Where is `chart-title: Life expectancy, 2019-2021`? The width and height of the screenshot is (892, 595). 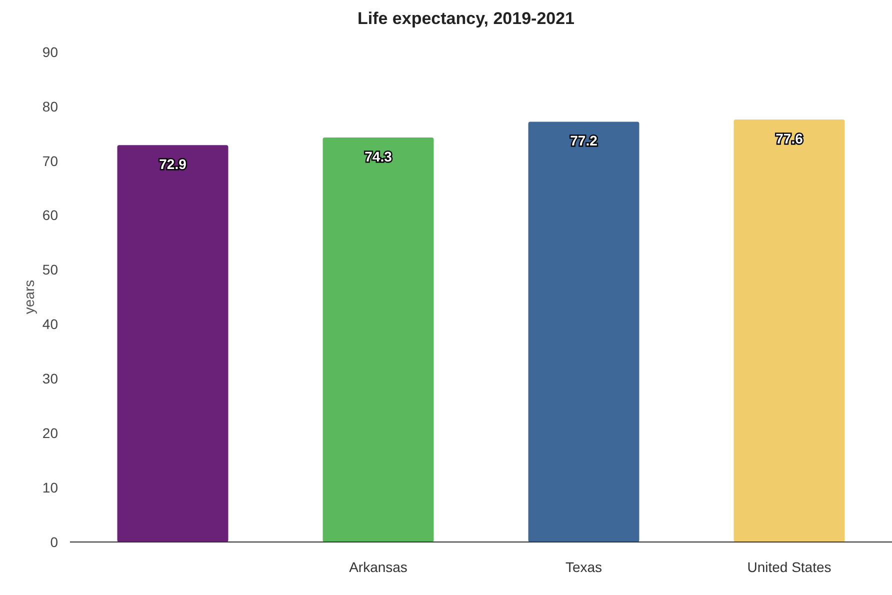 chart-title: Life expectancy, 2019-2021 is located at coordinates (466, 18).